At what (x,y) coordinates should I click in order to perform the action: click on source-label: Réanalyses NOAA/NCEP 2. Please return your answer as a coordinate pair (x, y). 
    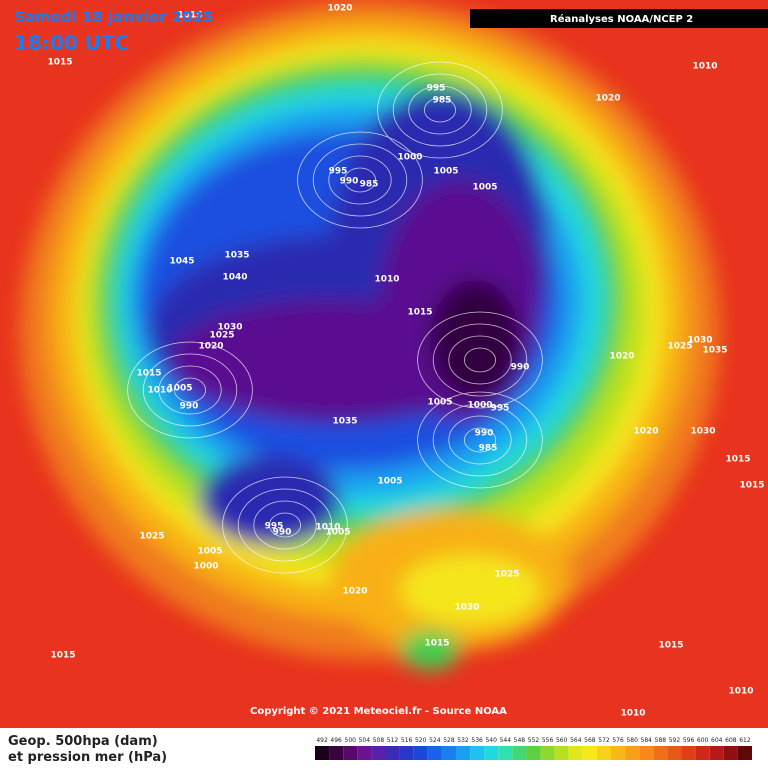
    Looking at the image, I should click on (621, 19).